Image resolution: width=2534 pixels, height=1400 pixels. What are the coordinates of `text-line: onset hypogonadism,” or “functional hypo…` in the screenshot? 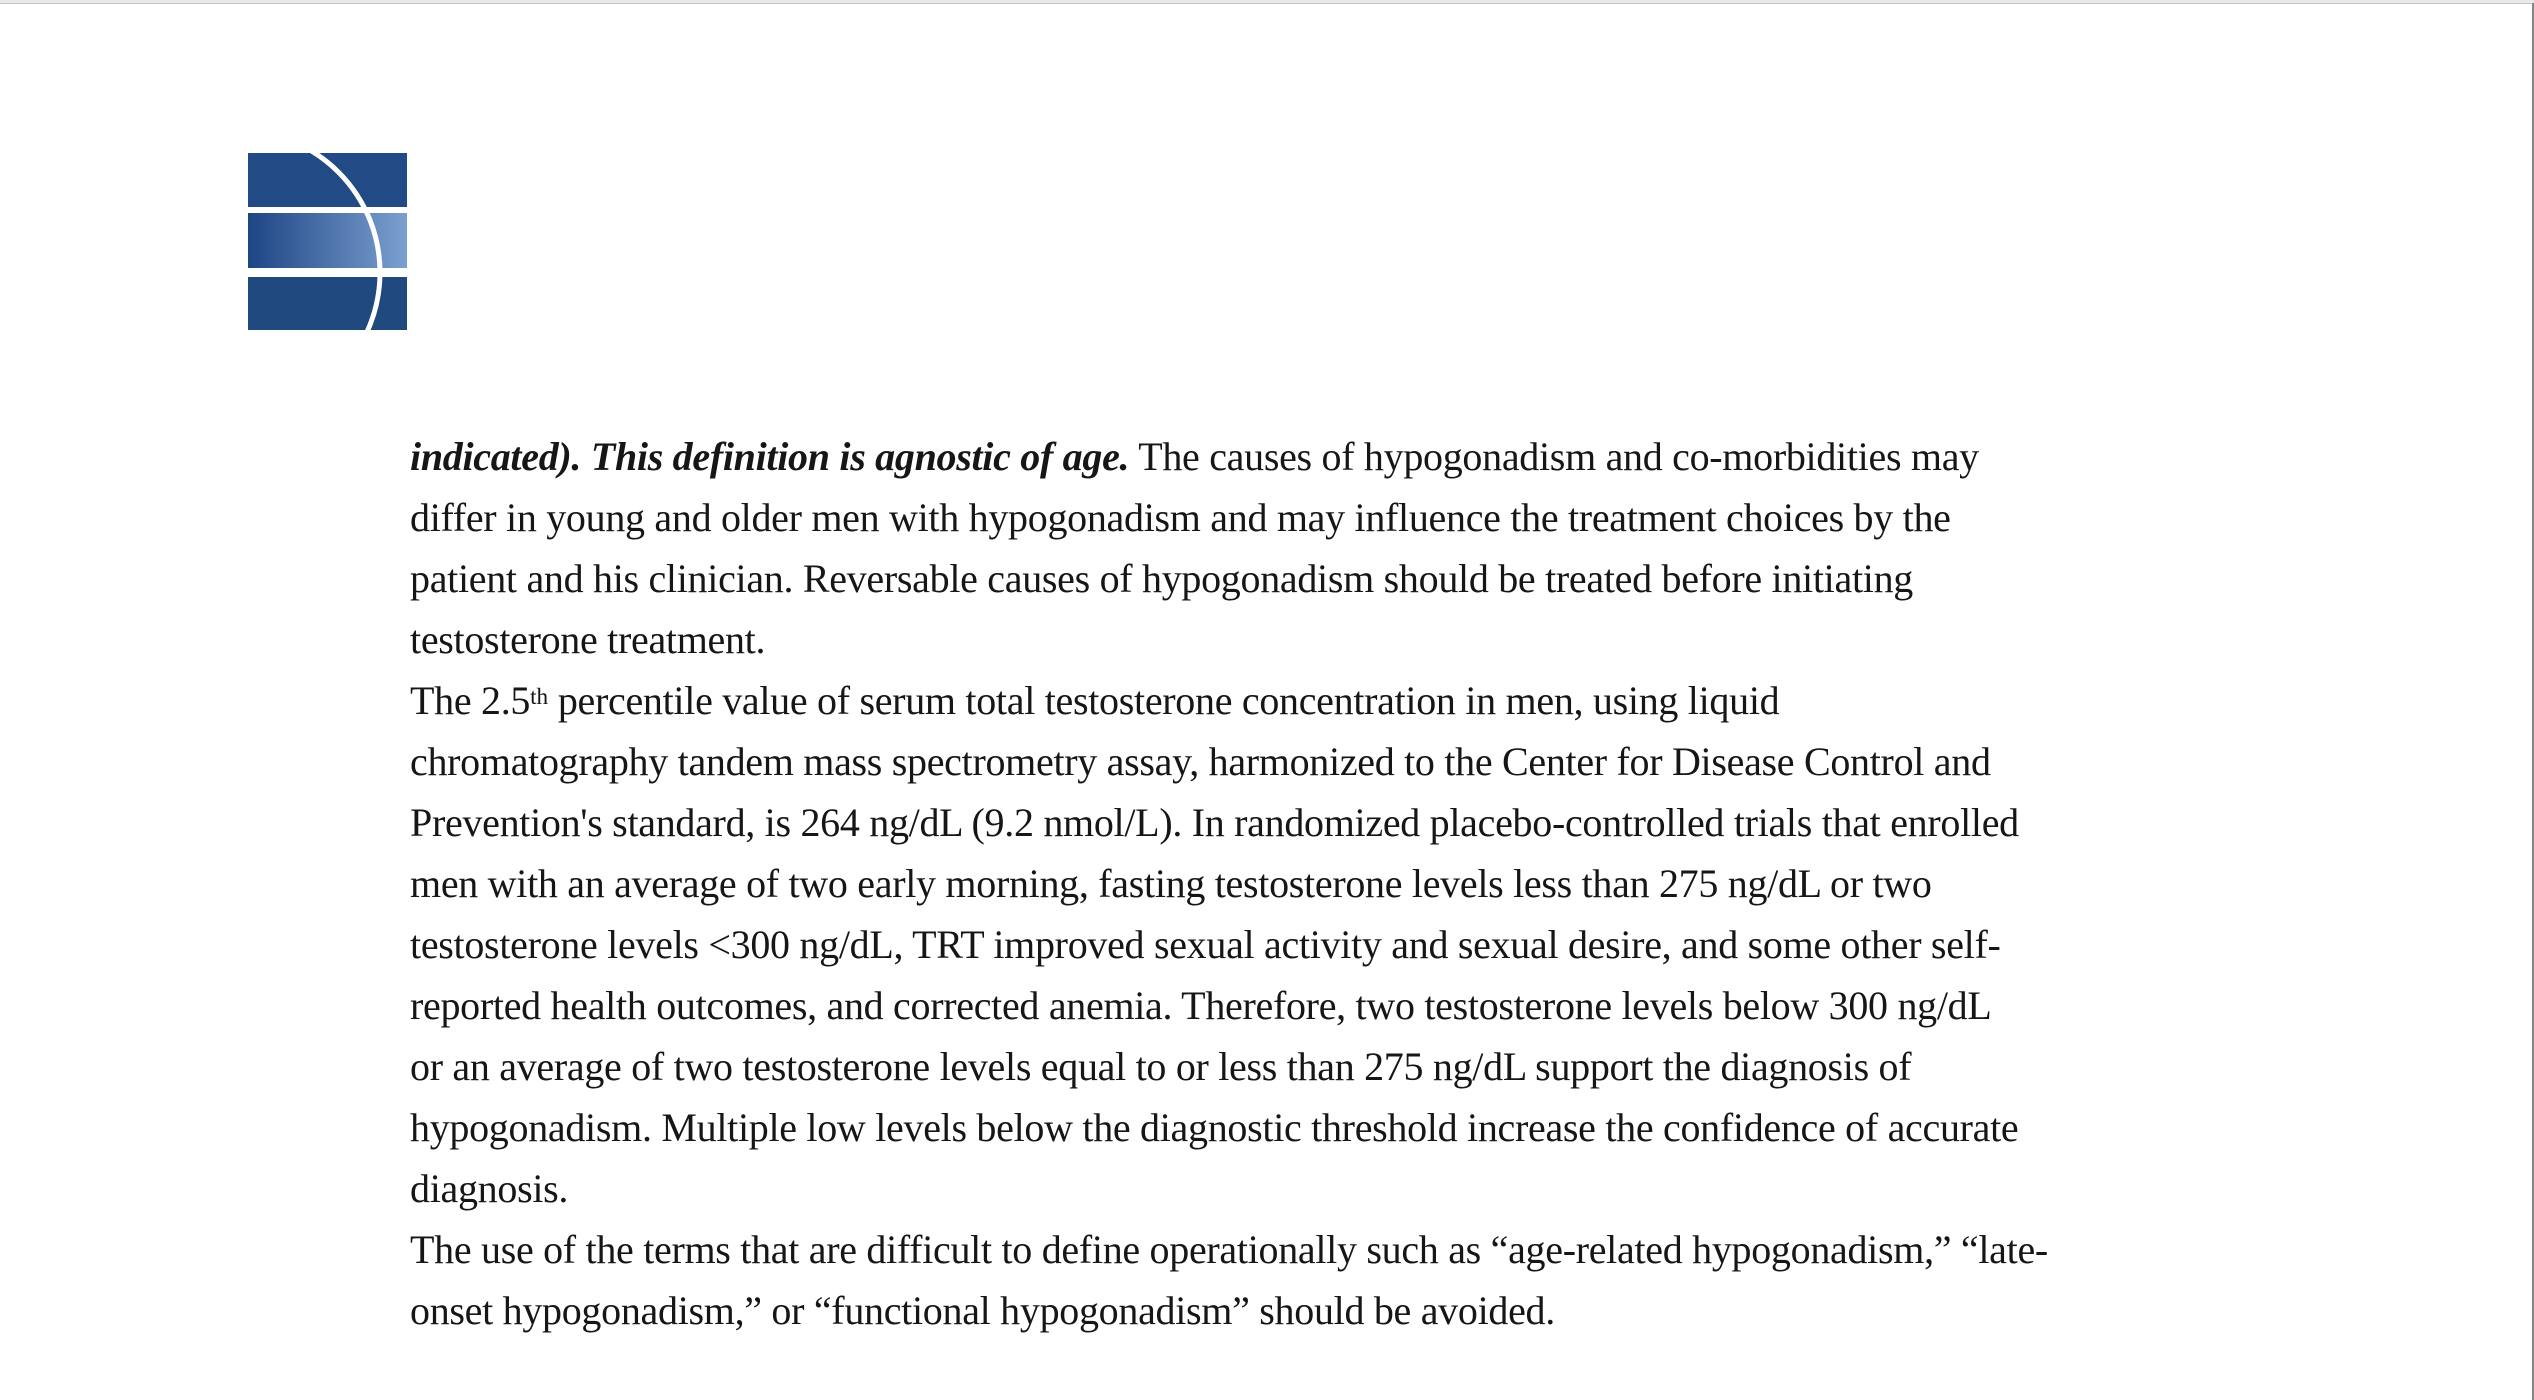 It's located at (982, 1310).